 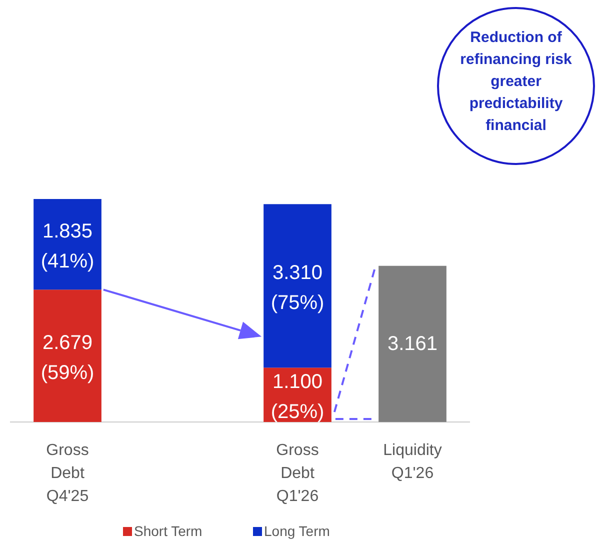 What do you see at coordinates (297, 396) in the screenshot?
I see `data-label: 1.100 (25%)` at bounding box center [297, 396].